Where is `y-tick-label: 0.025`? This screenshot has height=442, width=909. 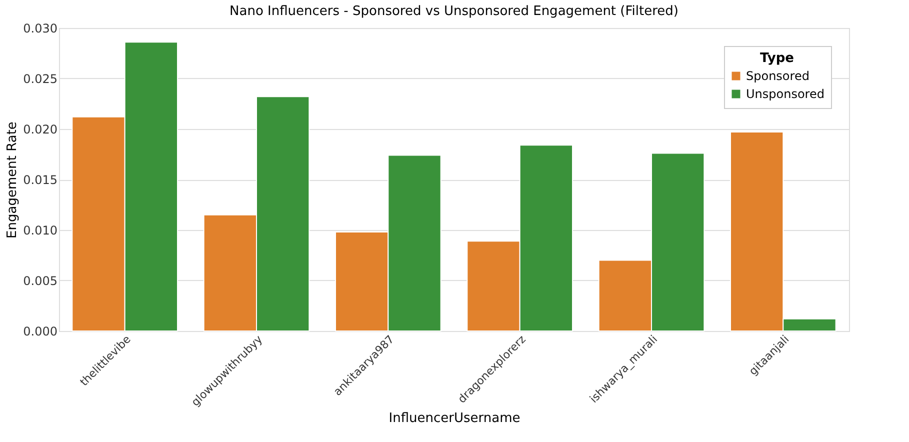
y-tick-label: 0.025 is located at coordinates (40, 79).